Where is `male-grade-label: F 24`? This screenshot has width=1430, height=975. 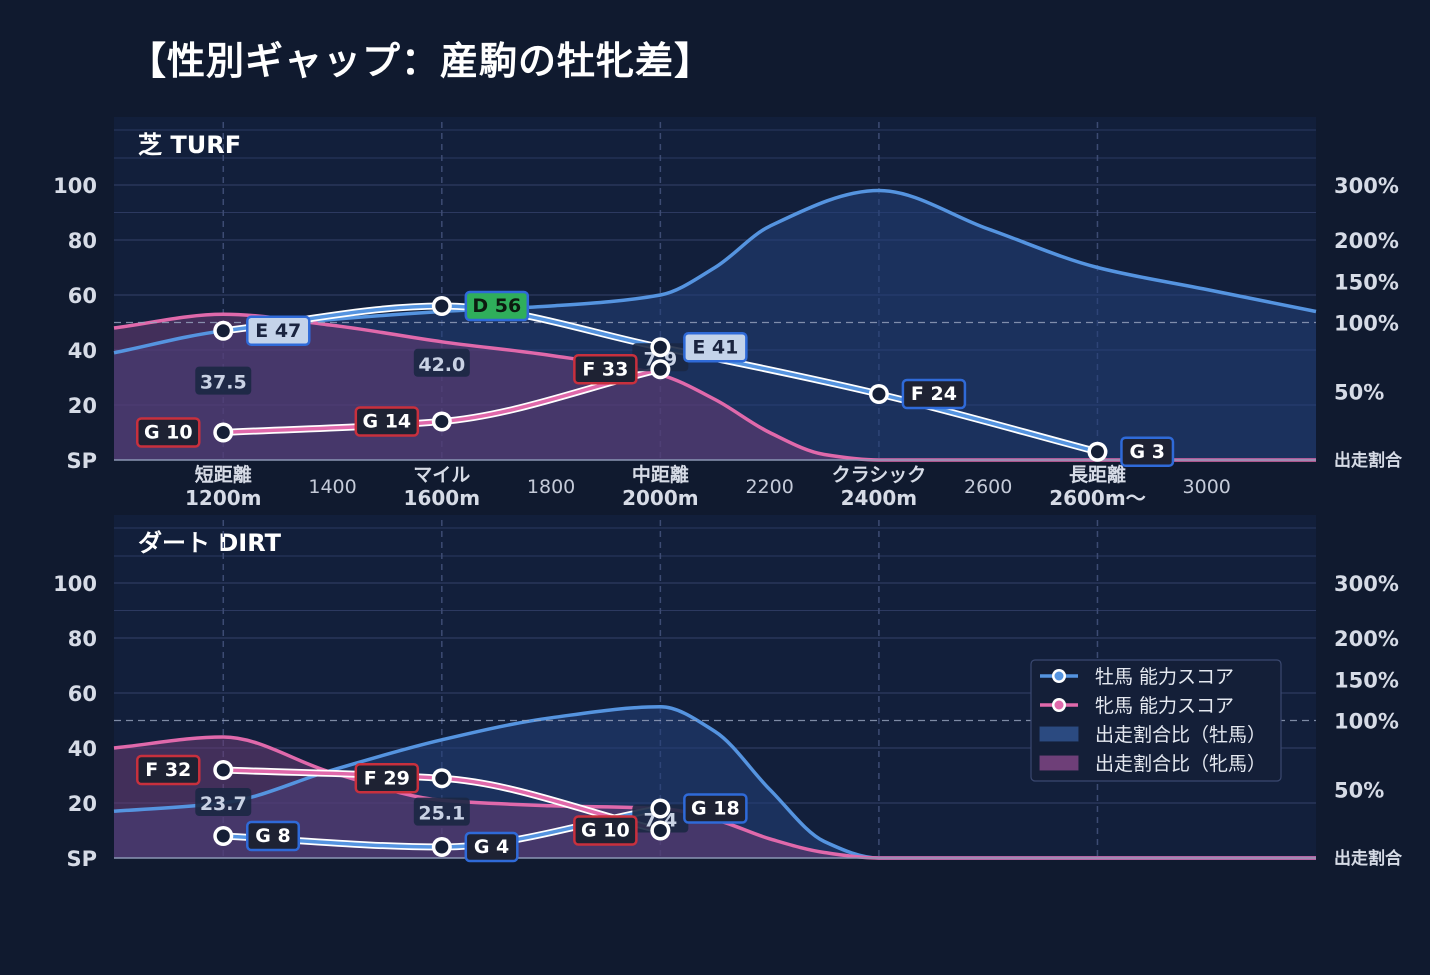
male-grade-label: F 24 is located at coordinates (934, 394).